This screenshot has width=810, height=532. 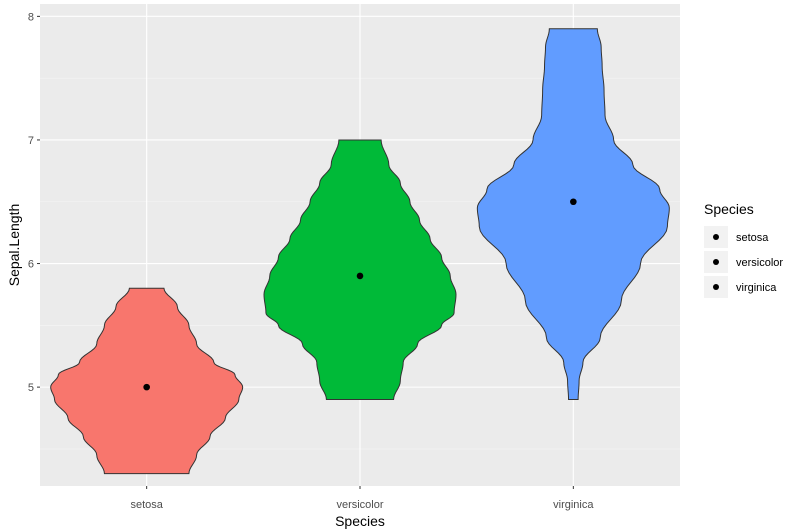 What do you see at coordinates (31, 17) in the screenshot?
I see `y-tick-label: 8` at bounding box center [31, 17].